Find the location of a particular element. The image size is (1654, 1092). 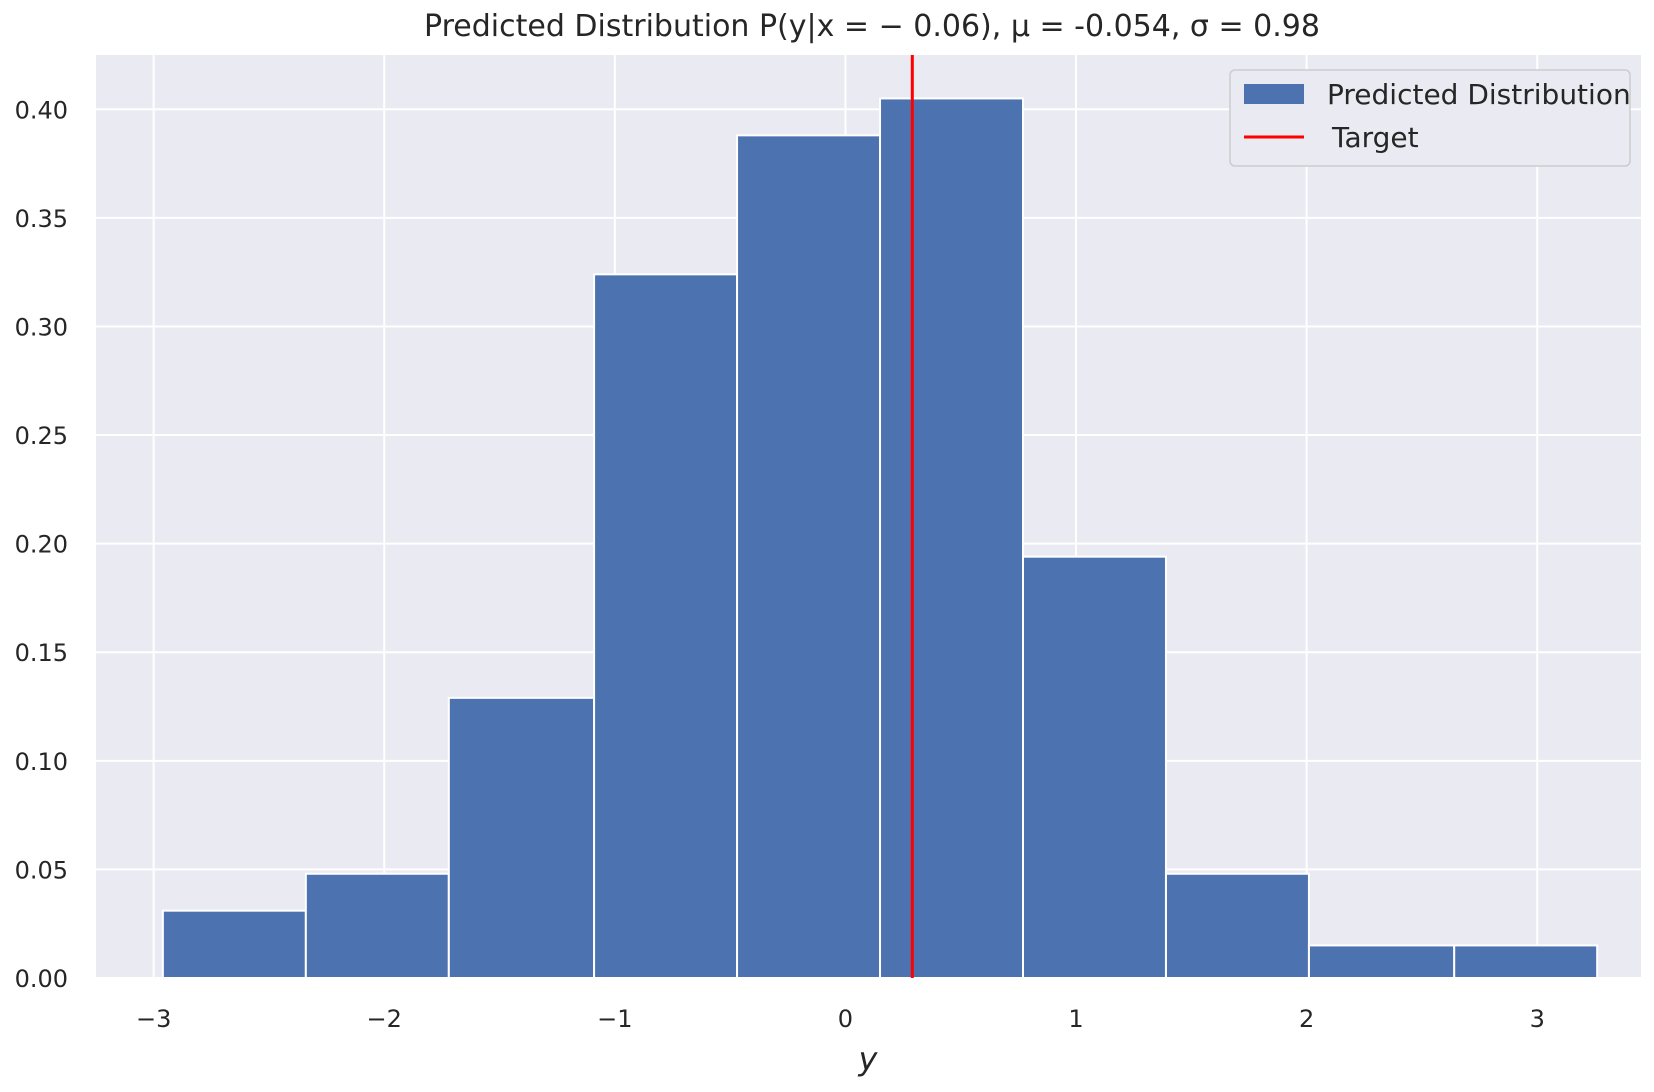

y-tick-label: 0.30 is located at coordinates (41, 327).